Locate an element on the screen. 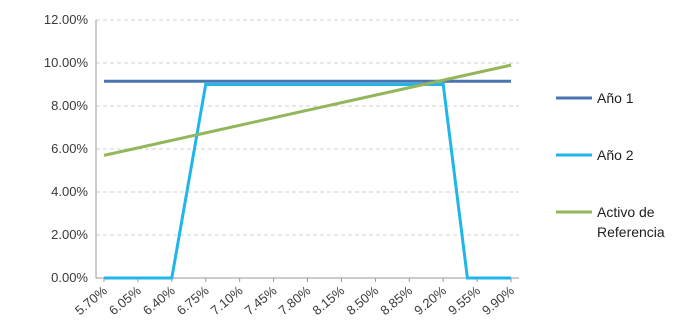  legend-label: Activo de is located at coordinates (626, 212).